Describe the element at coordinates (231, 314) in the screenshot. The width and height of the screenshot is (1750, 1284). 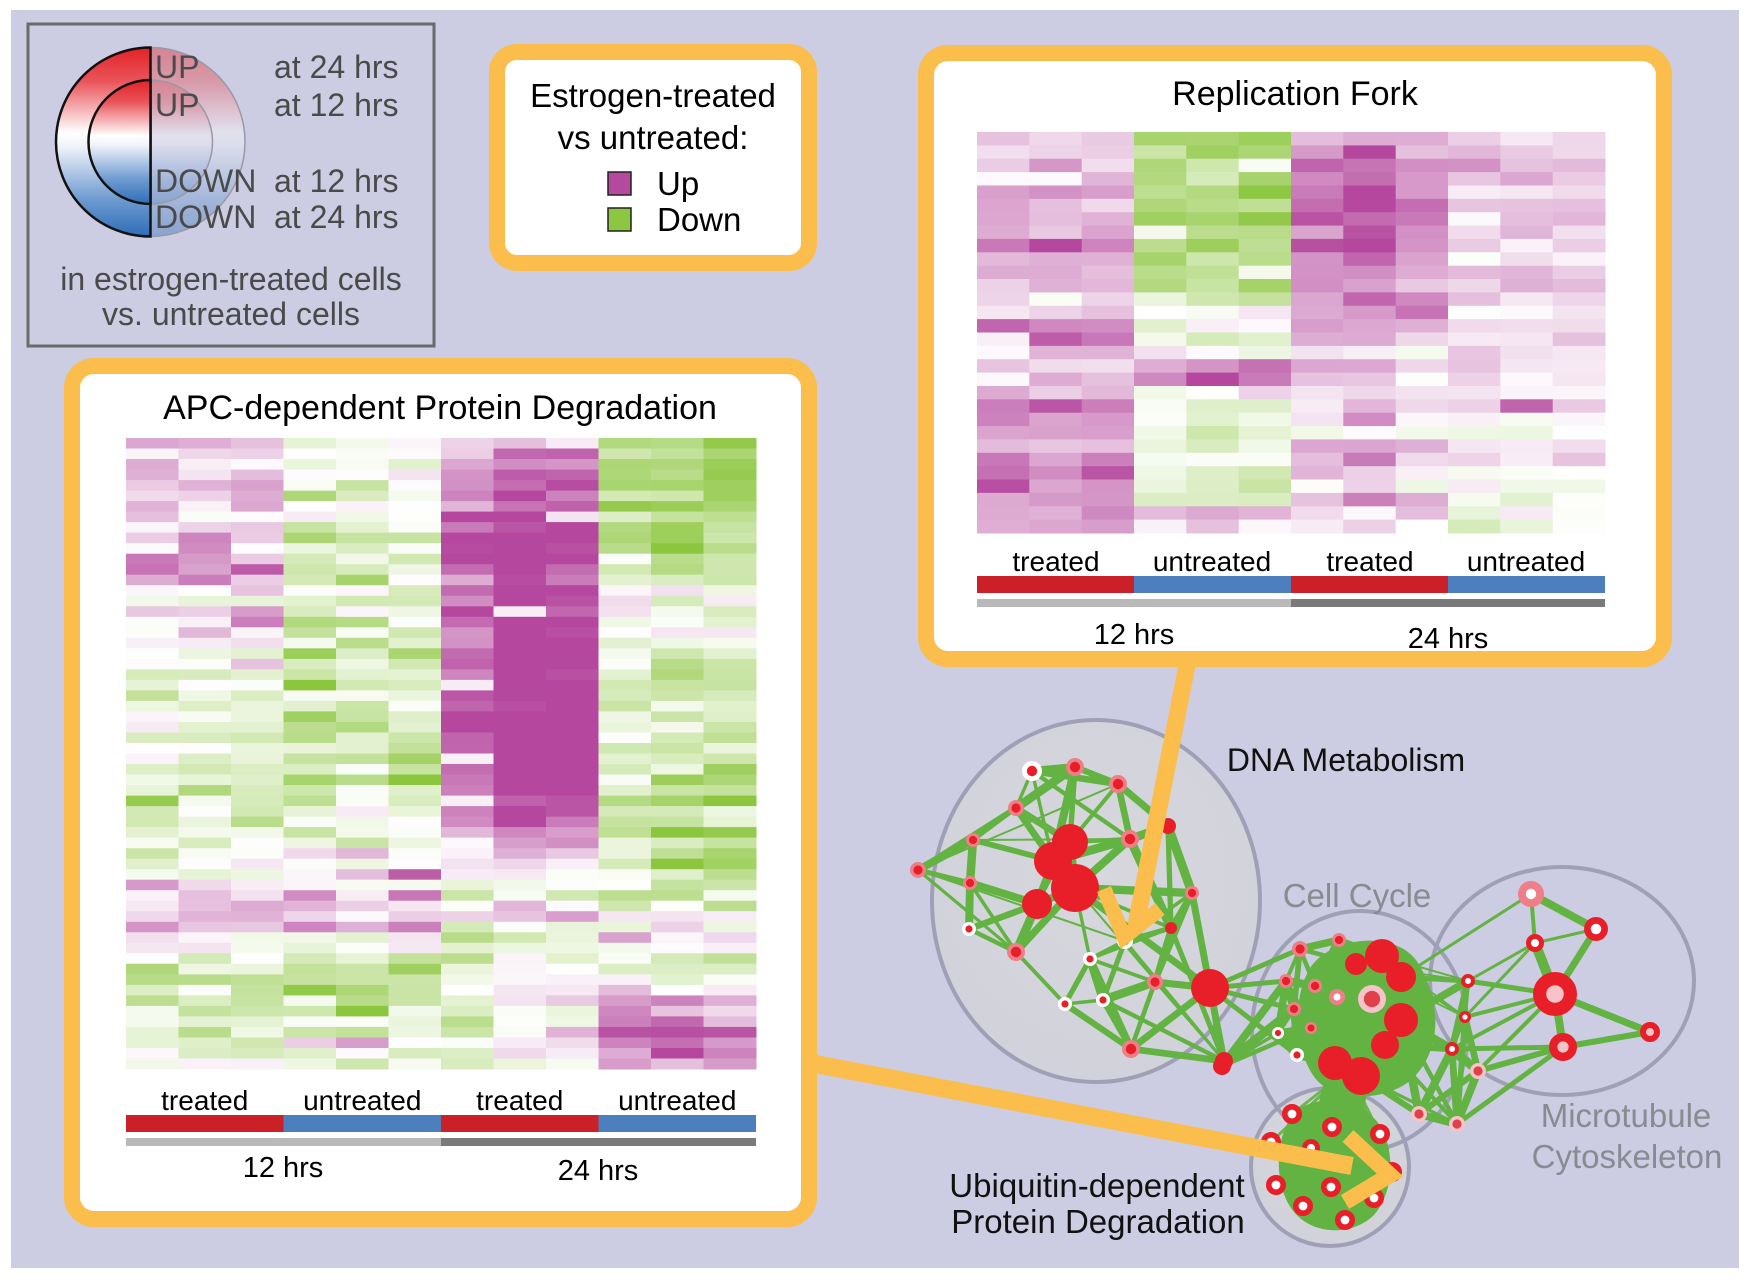
I see `svg-text: vs. untreated cells` at that location.